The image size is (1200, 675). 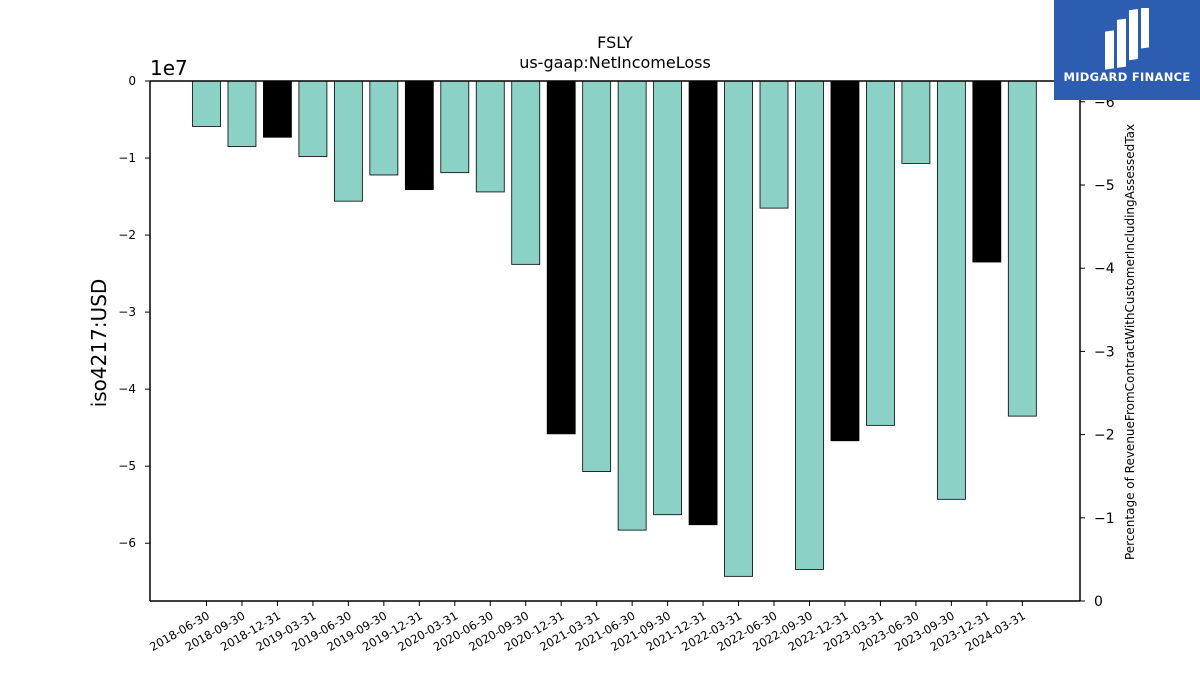 I want to click on y-axis: 0 −1 −2 −3 −4 −5 −6, so click(x=134, y=312).